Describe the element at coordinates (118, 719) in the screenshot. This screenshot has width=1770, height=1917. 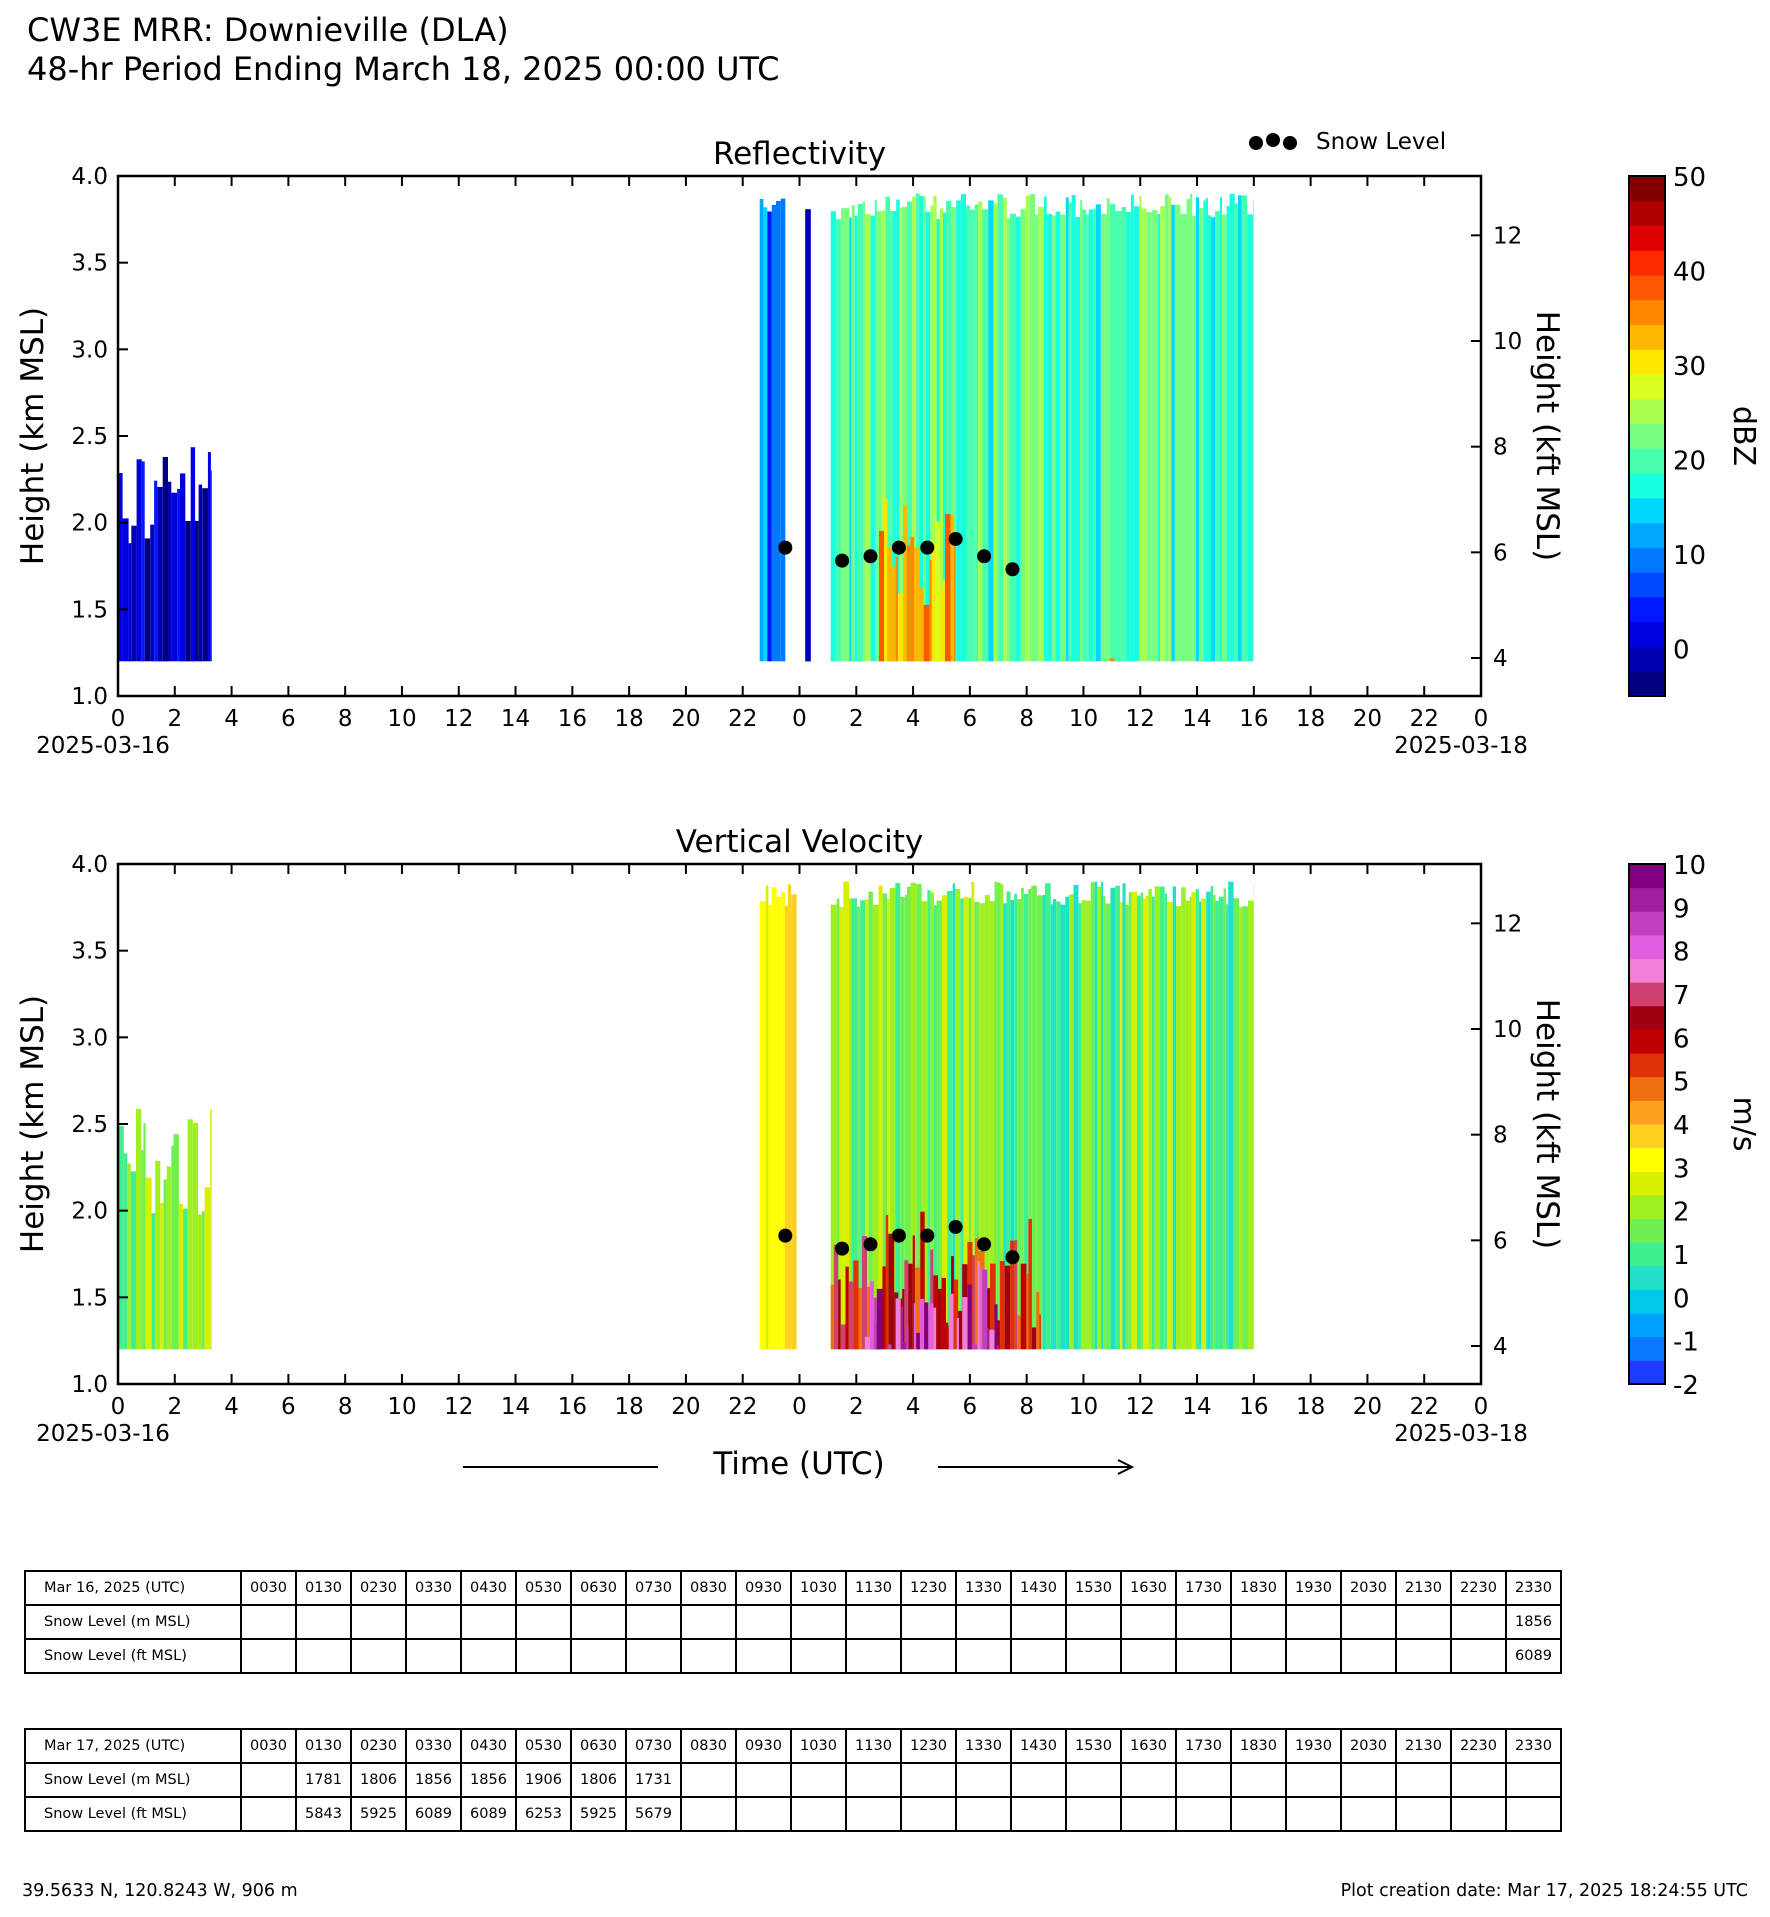
I see `x-tick-label: 0` at that location.